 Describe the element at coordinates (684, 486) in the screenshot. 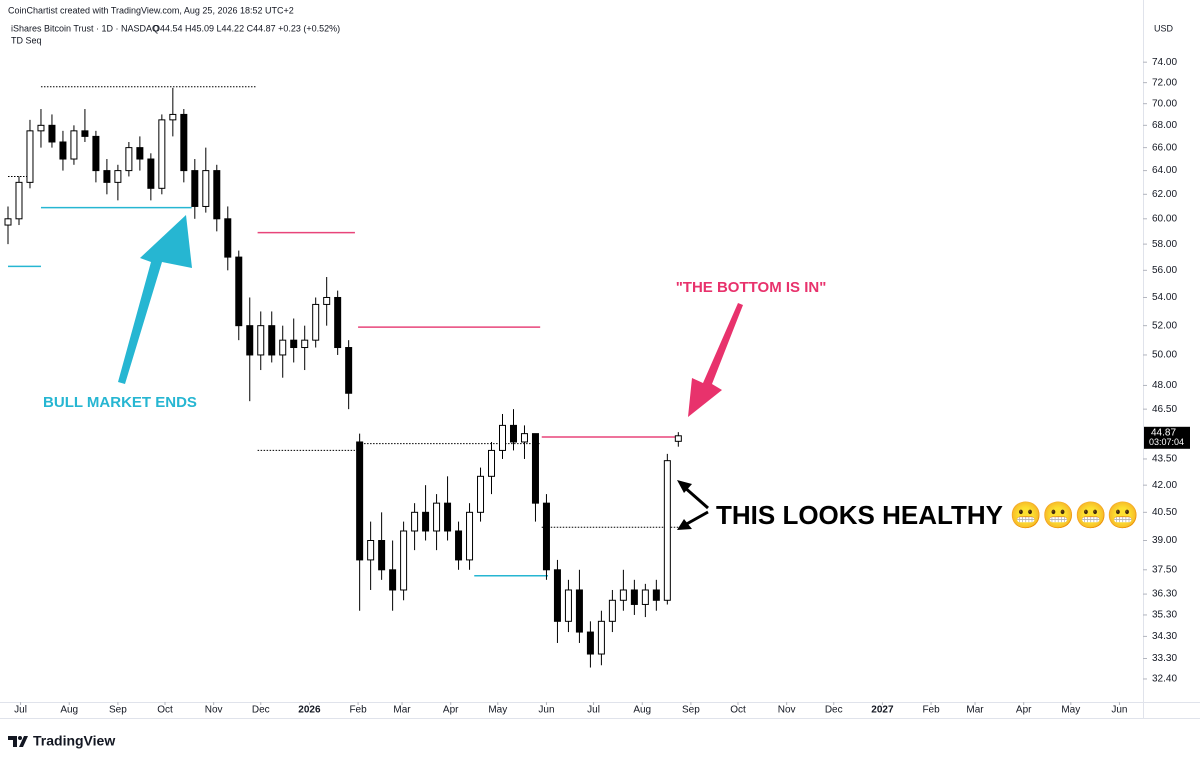

I see `arrowhead` at that location.